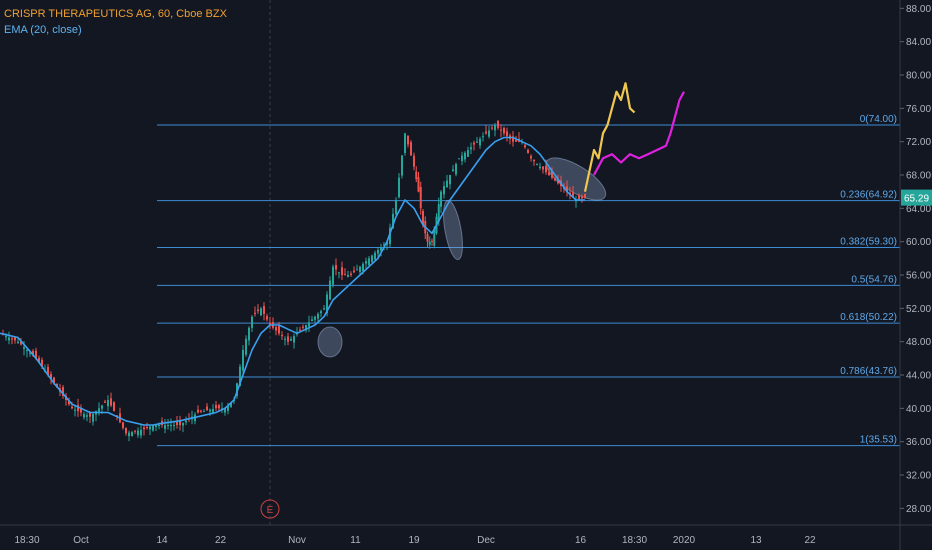 This screenshot has height=550, width=932. I want to click on fib-level-label: 0.382(59.30), so click(868, 242).